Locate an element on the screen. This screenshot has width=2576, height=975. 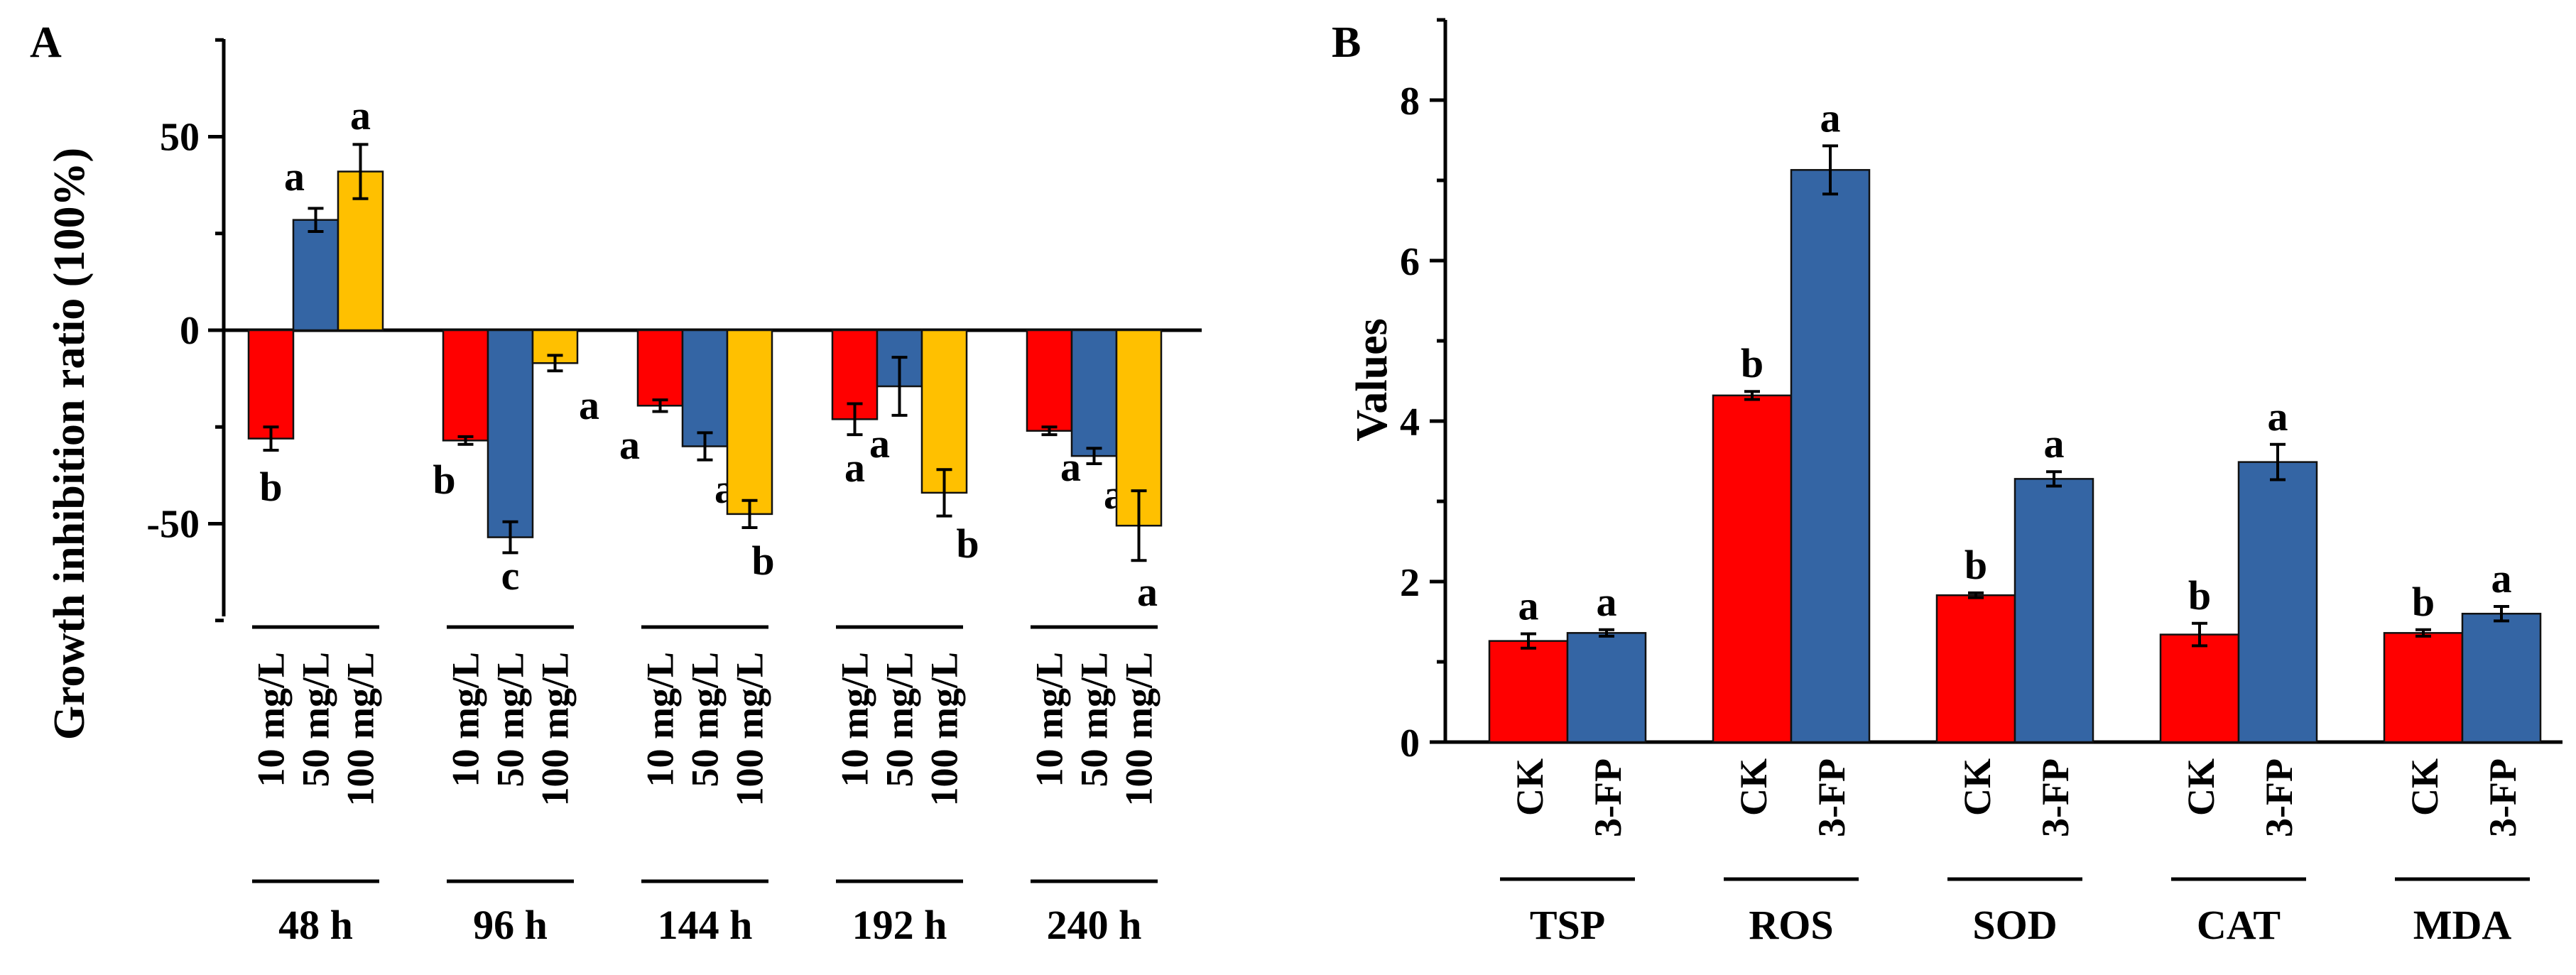
y-tick-label-a: 50 is located at coordinates (180, 138).